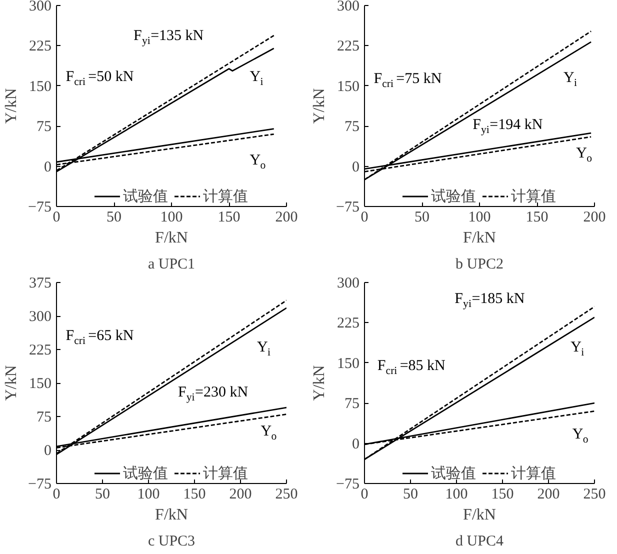 The height and width of the screenshot is (554, 617). Describe the element at coordinates (172, 264) in the screenshot. I see `text: a UPC1` at that location.